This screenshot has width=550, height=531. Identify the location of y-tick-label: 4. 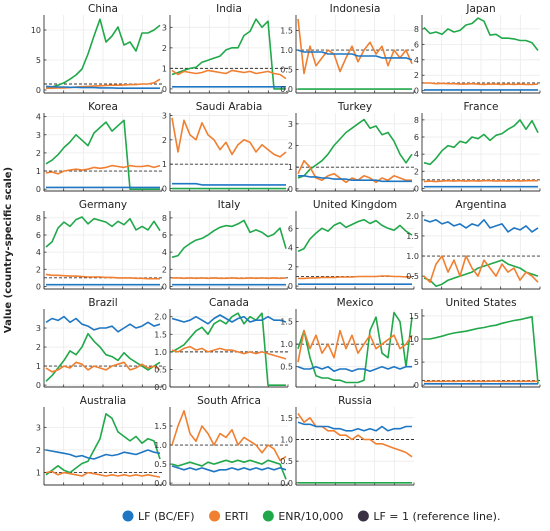
(290, 248).